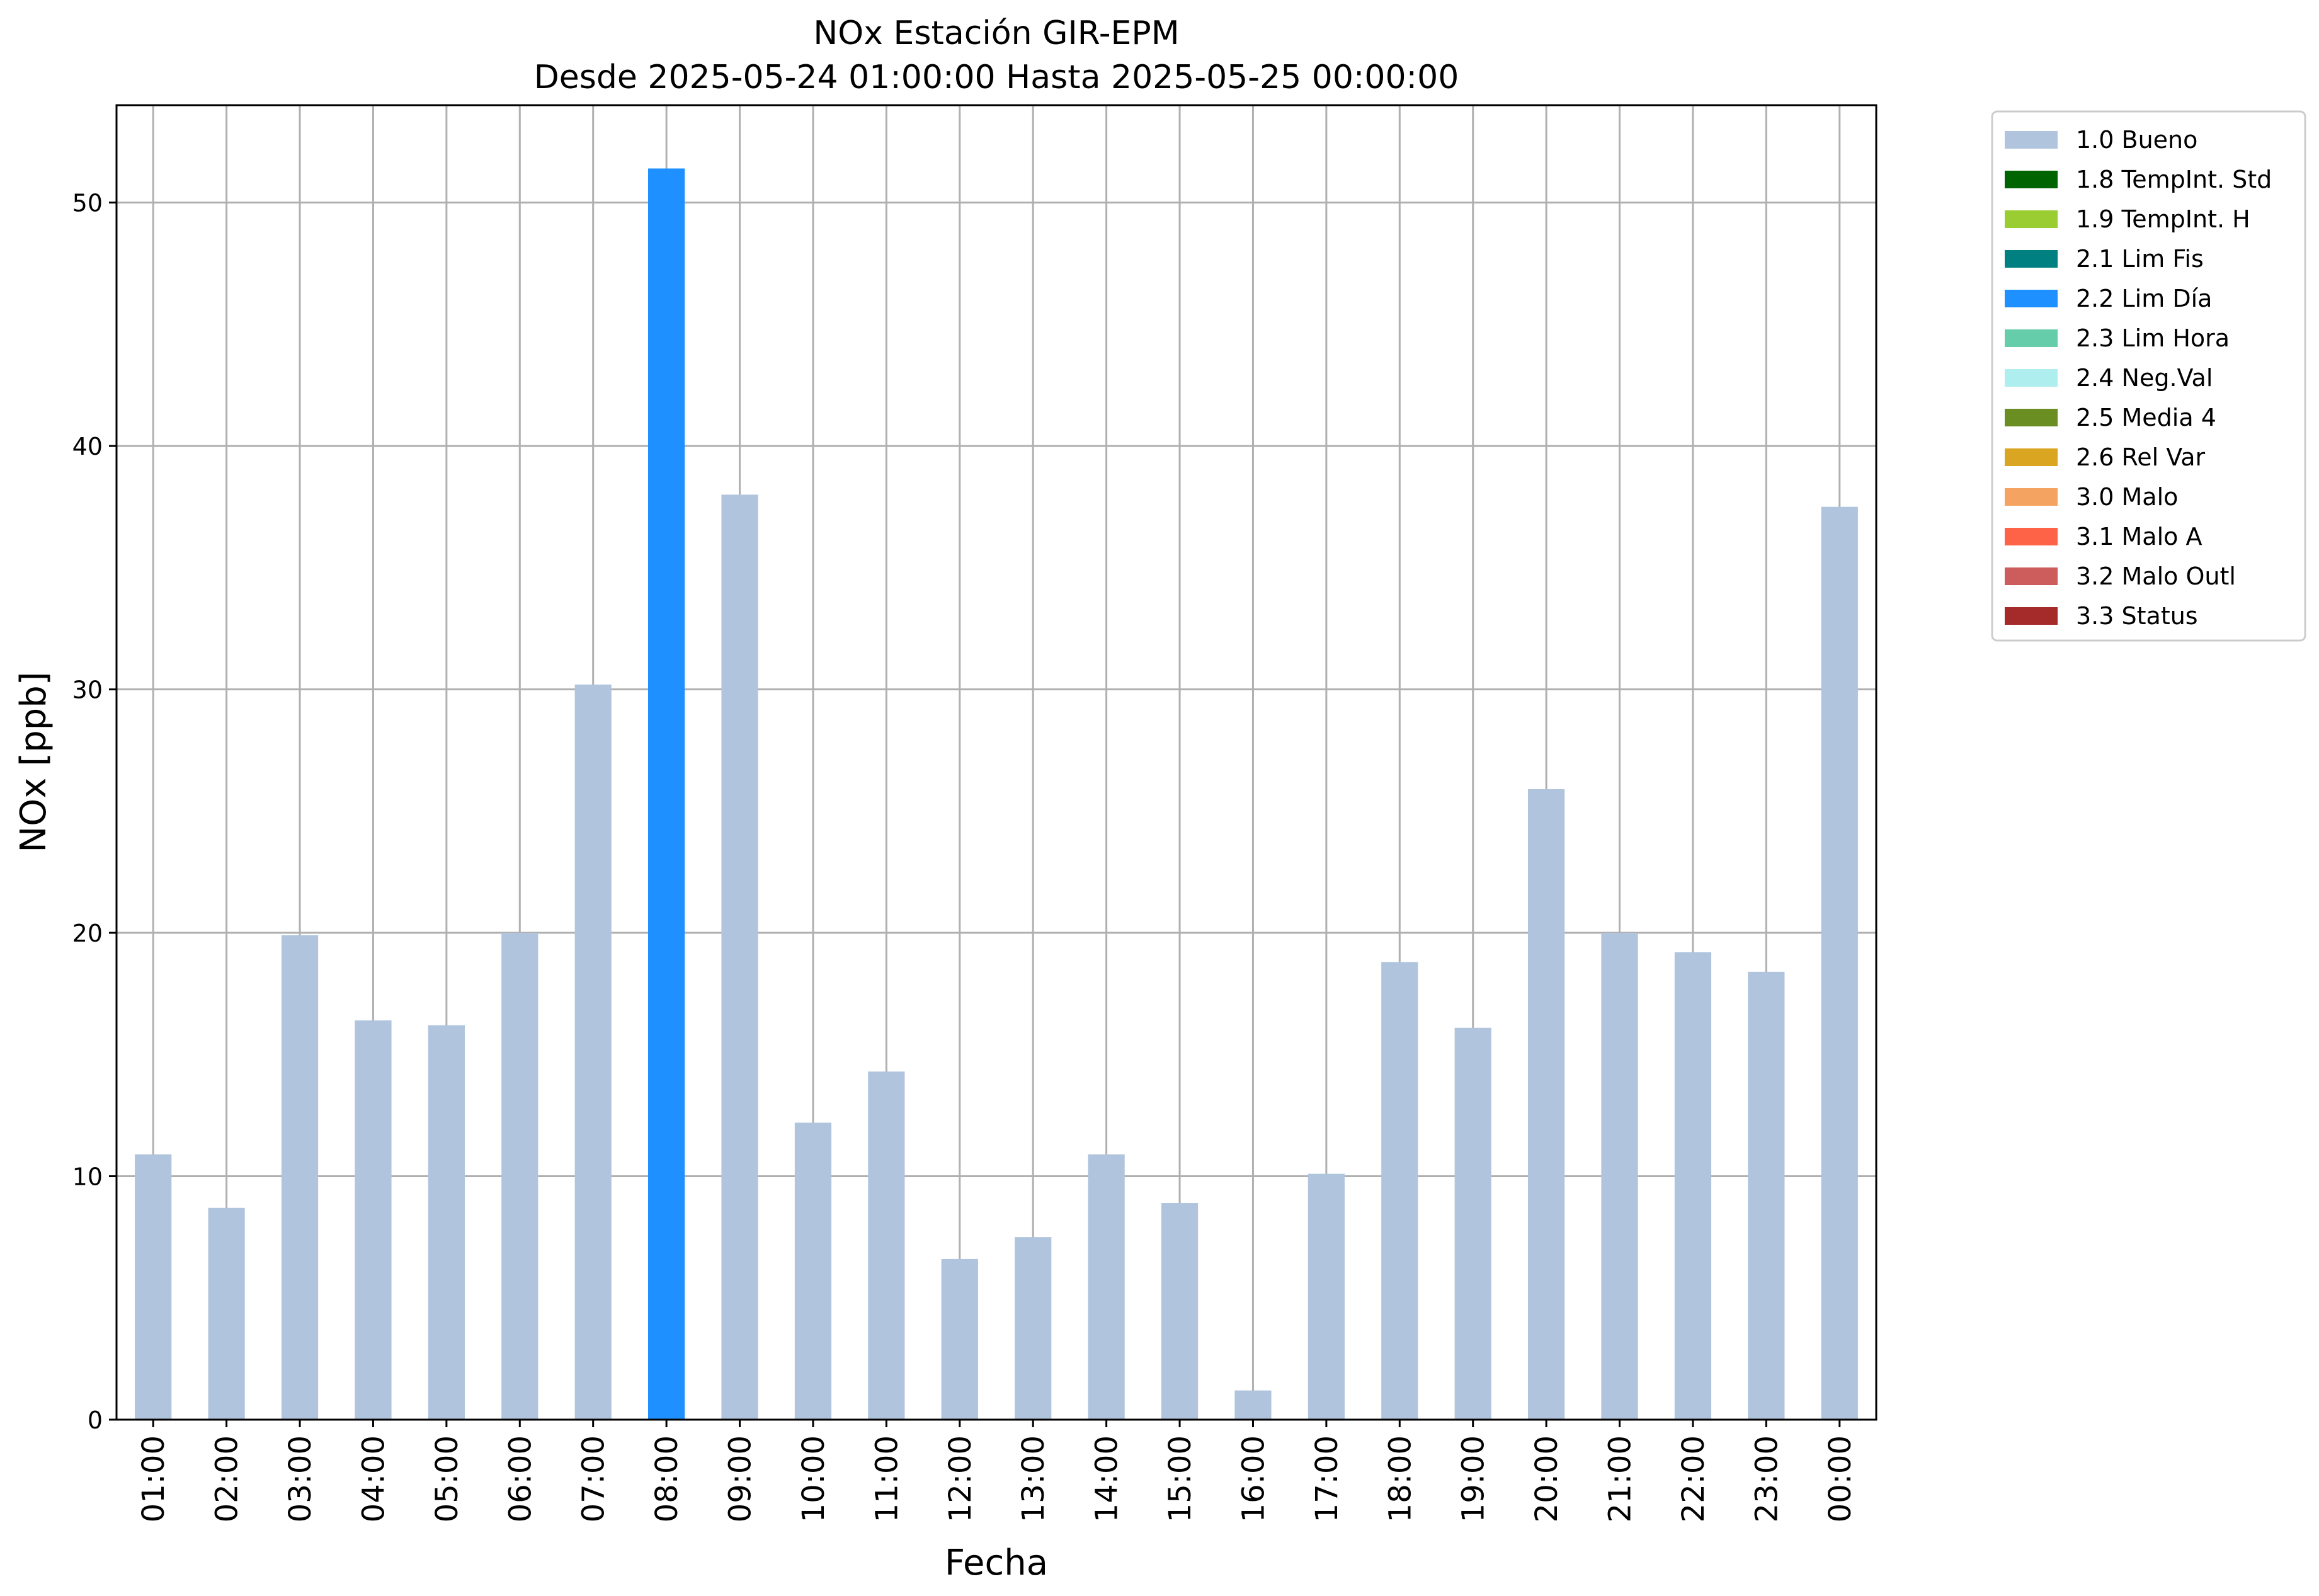  Describe the element at coordinates (1033, 1478) in the screenshot. I see `x-tick-label: 13:00` at that location.